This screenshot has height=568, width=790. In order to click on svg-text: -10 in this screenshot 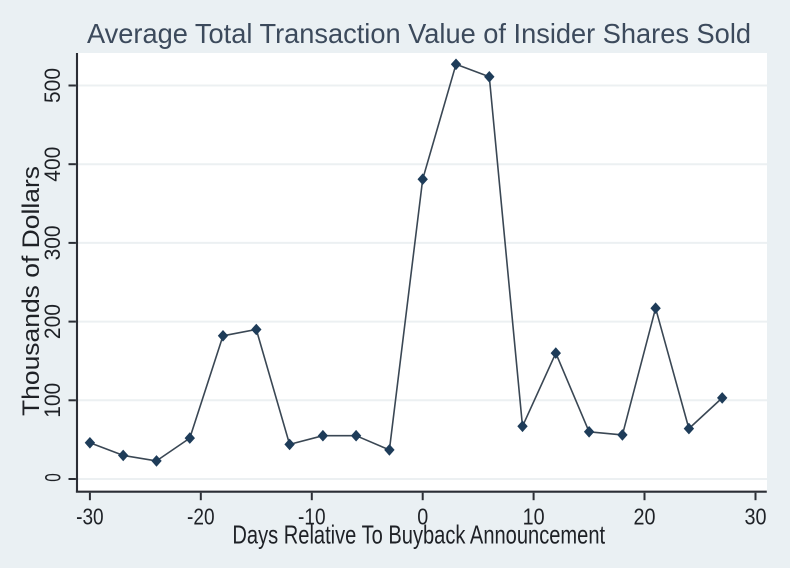, I will do `click(312, 517)`.